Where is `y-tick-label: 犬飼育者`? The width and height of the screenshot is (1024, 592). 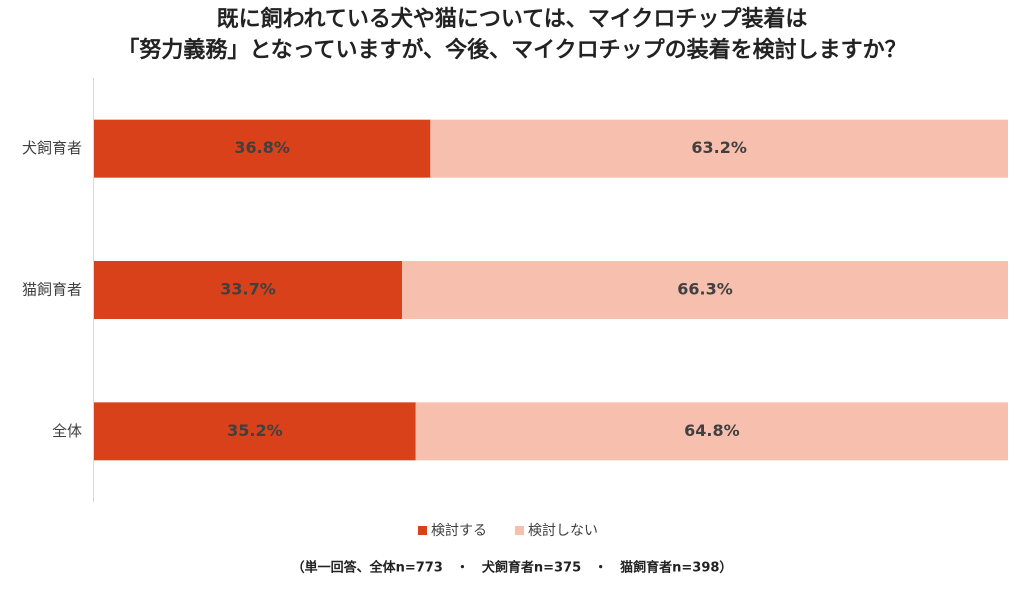
y-tick-label: 犬飼育者 is located at coordinates (52, 148).